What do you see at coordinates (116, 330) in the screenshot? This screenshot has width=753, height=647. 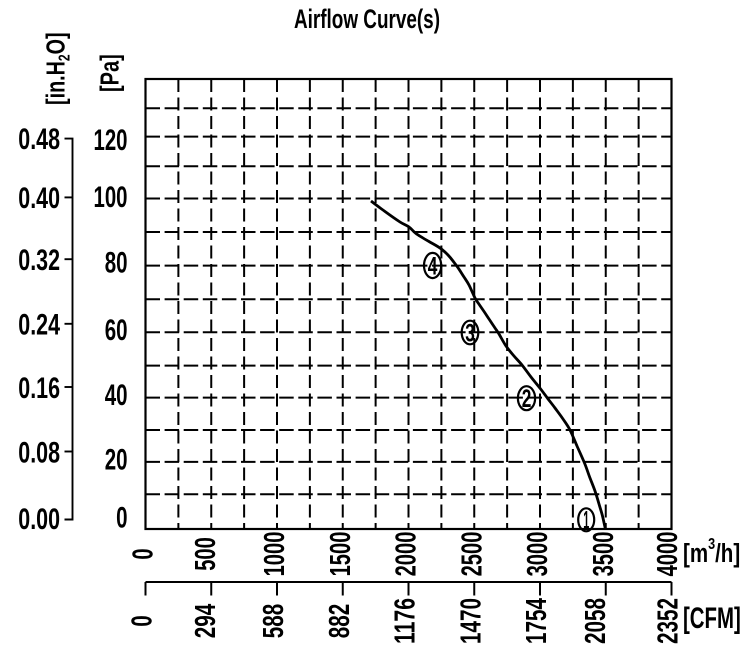 I see `svg-text: 60` at bounding box center [116, 330].